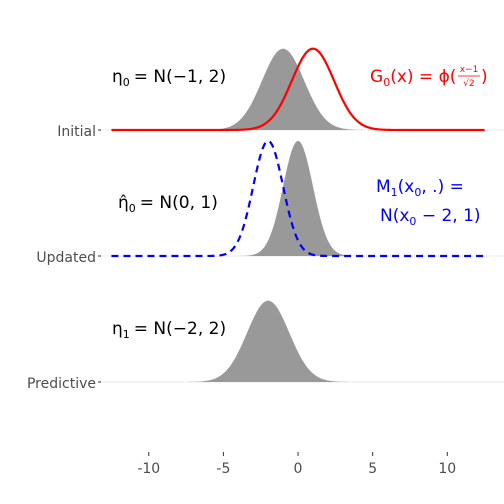 The width and height of the screenshot is (504, 504). I want to click on density-area-predictive, so click(268, 341).